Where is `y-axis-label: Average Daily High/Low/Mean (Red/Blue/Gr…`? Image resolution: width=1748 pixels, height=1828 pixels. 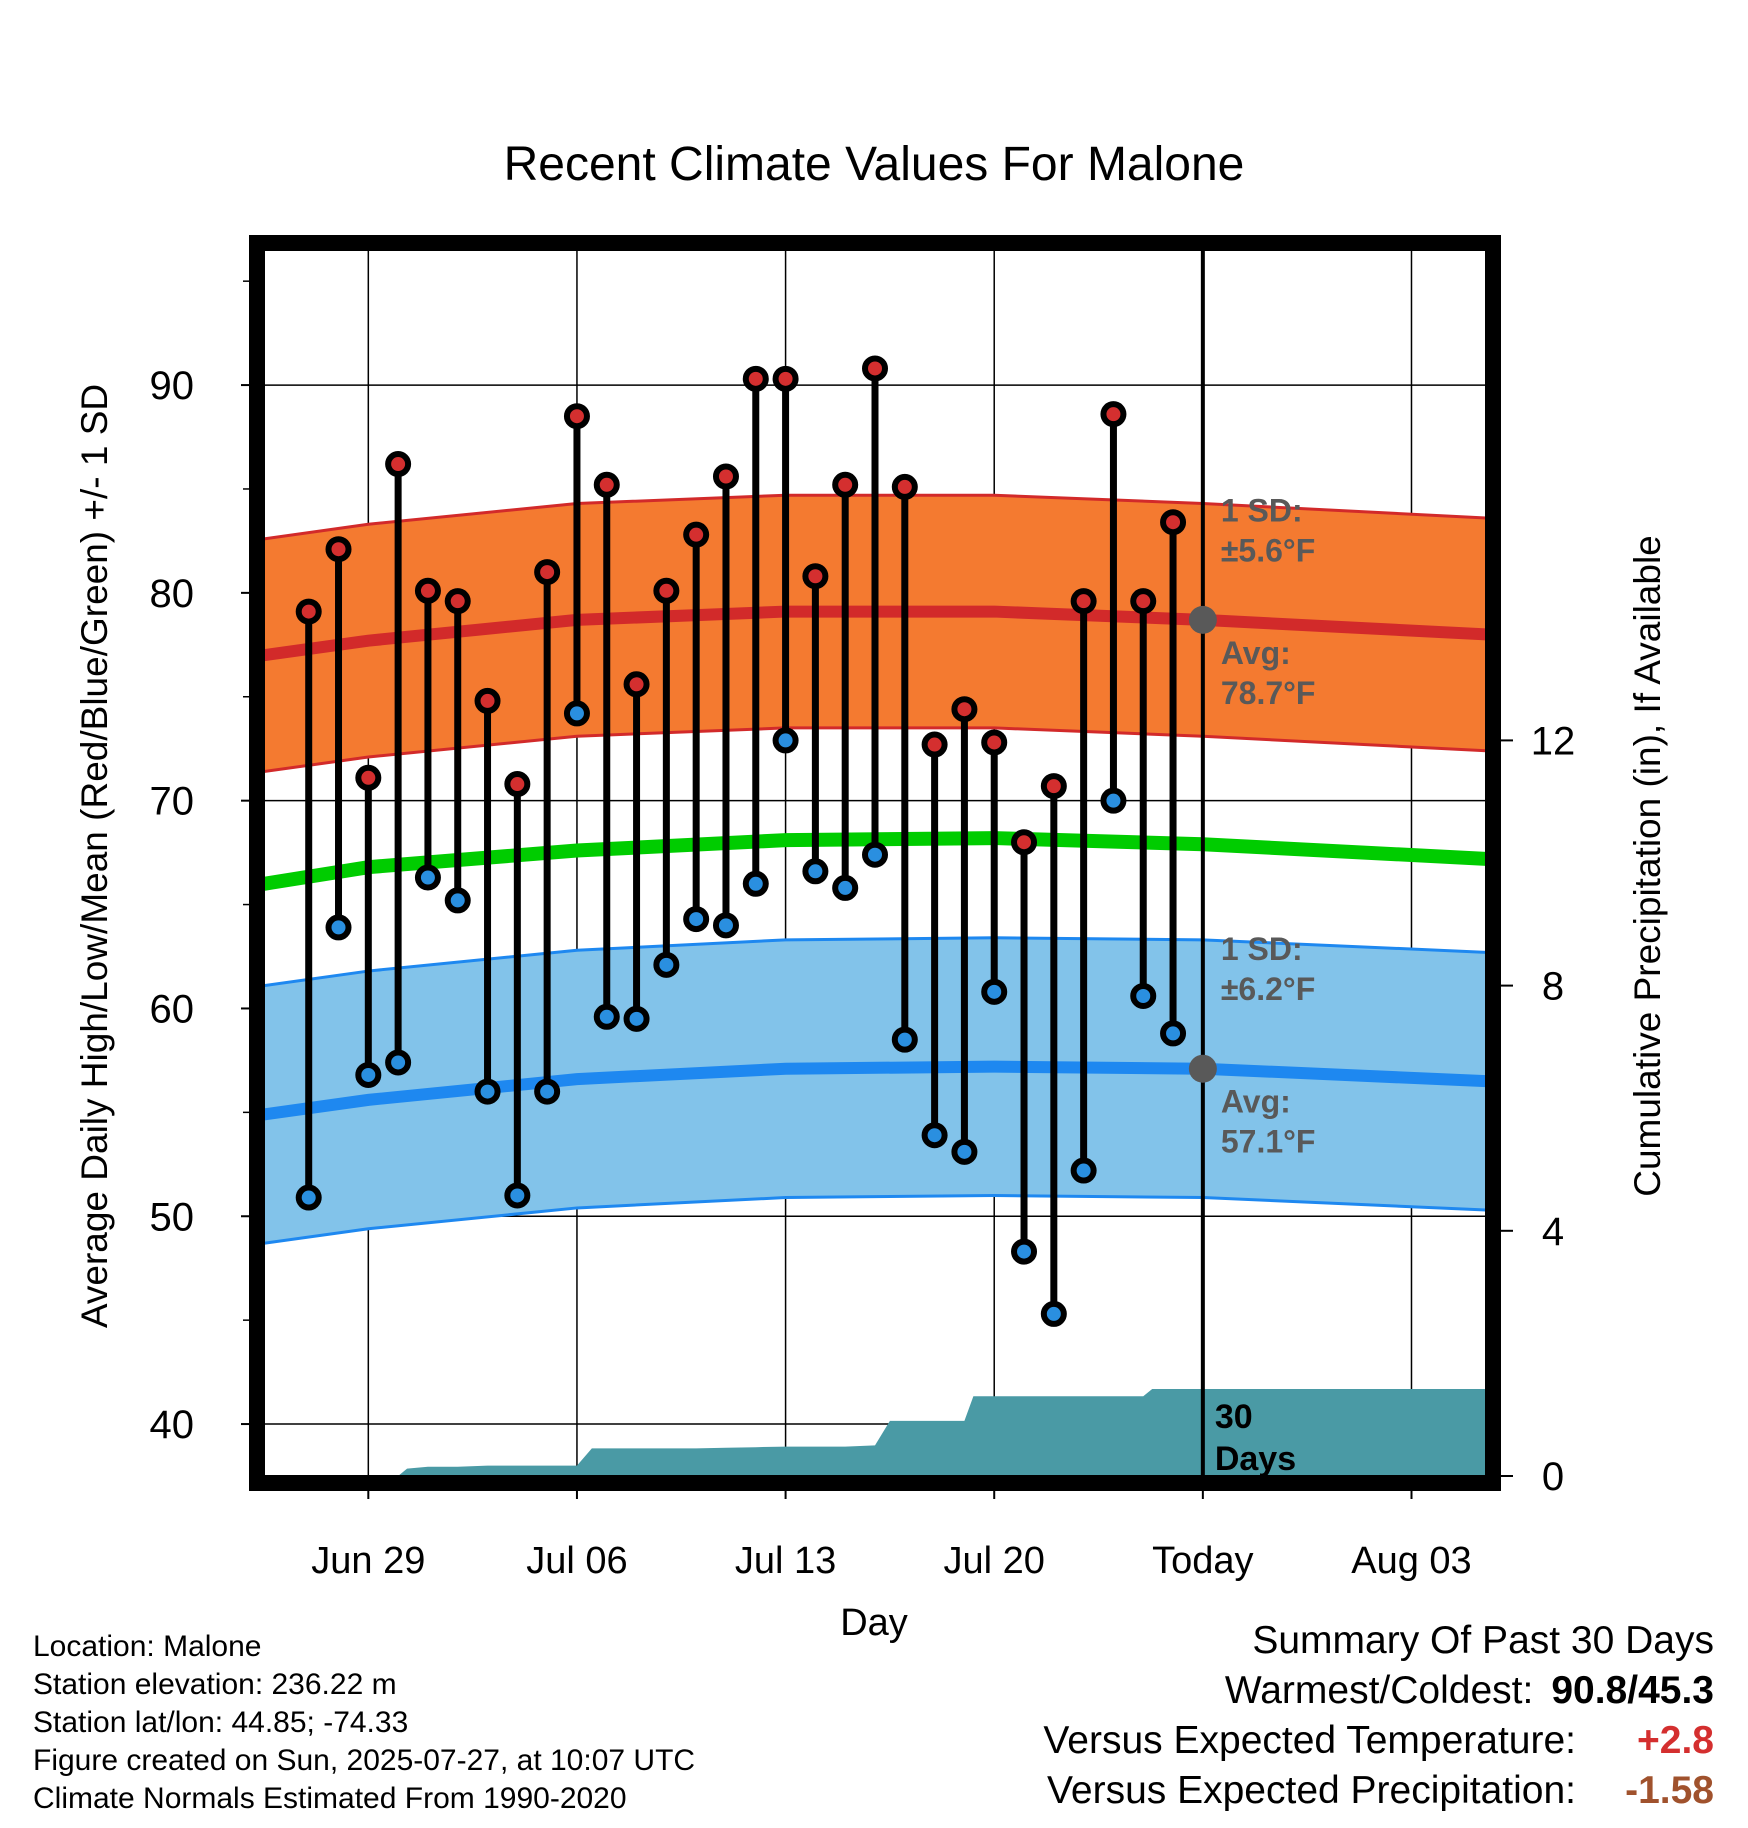
y-axis-label: Average Daily High/Low/Mean (Red/Blue/Gr… is located at coordinates (94, 856).